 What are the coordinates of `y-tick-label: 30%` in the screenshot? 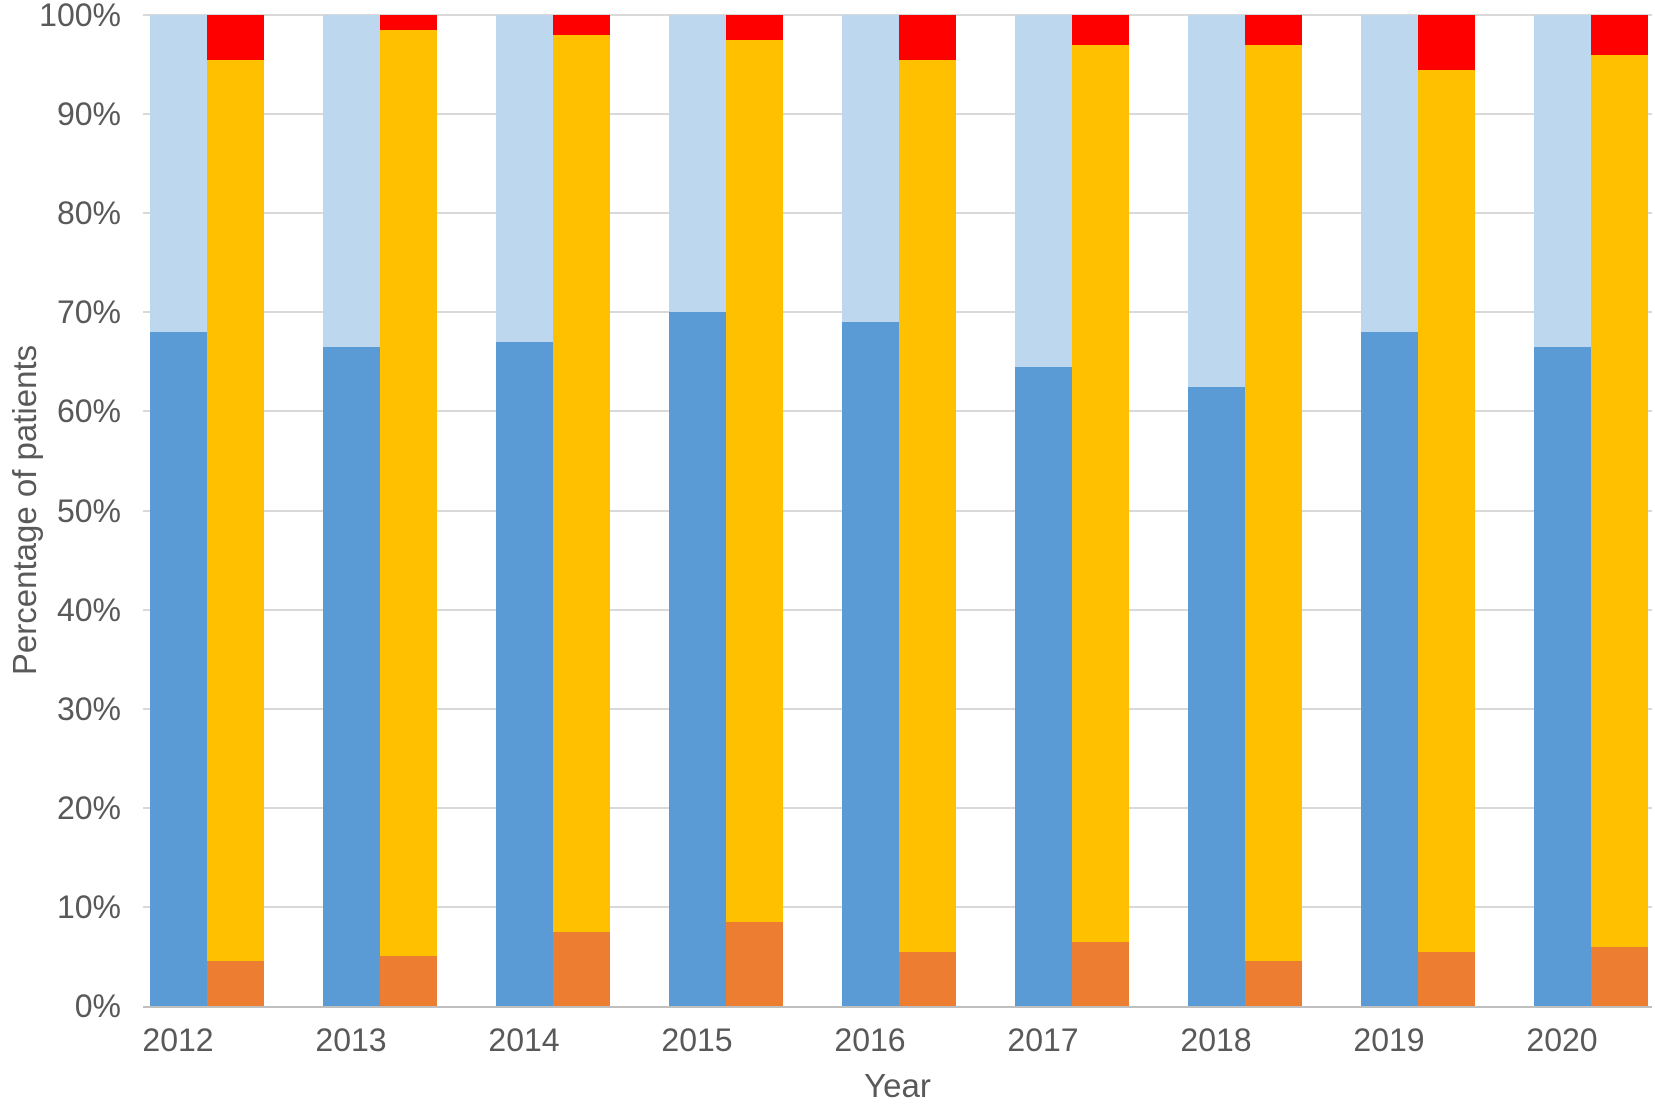 It's located at (88, 708).